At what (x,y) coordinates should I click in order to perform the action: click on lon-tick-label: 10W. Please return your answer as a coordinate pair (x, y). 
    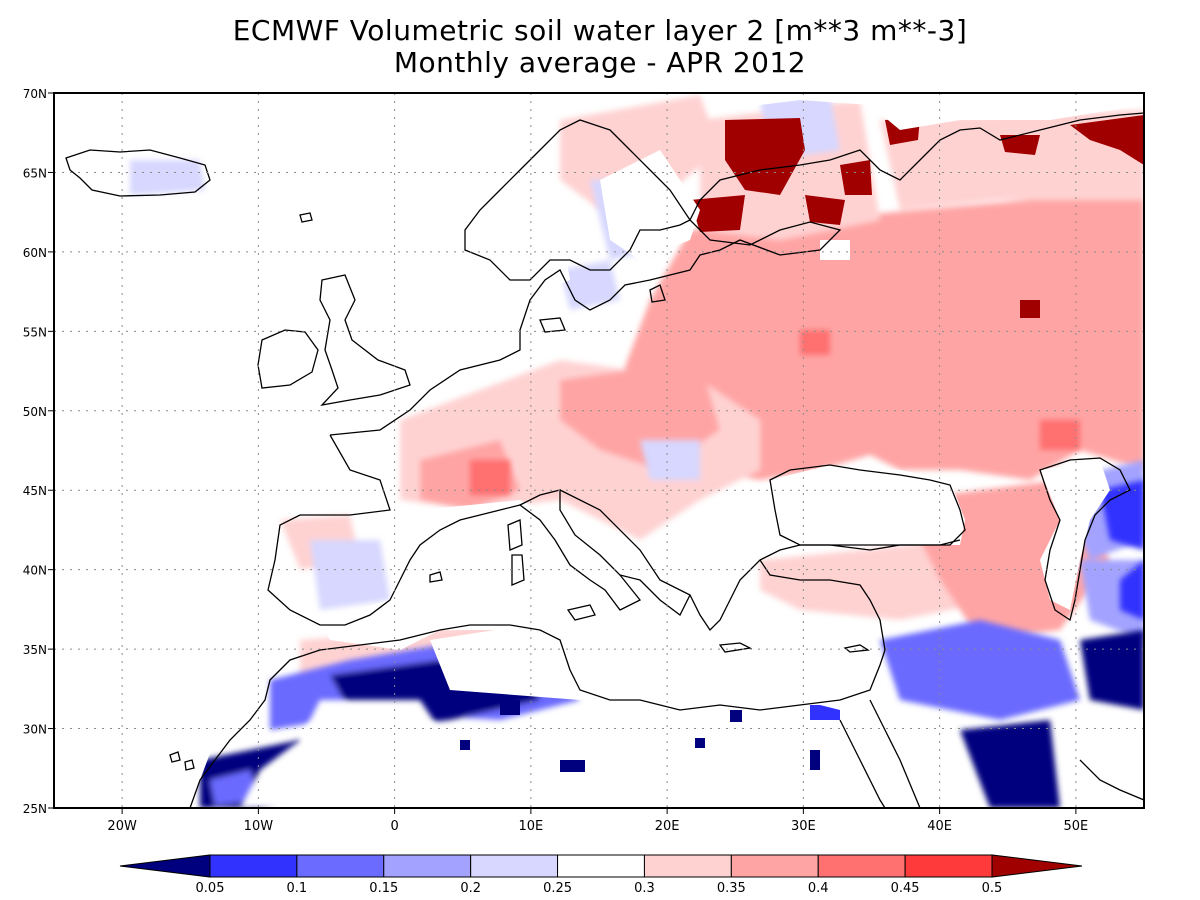
    Looking at the image, I should click on (259, 826).